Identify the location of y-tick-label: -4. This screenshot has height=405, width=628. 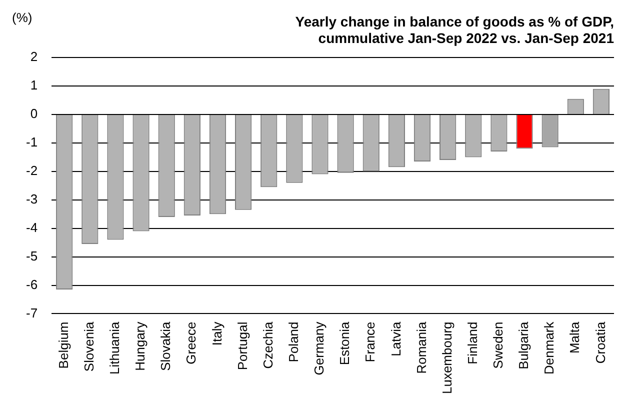
(32, 227).